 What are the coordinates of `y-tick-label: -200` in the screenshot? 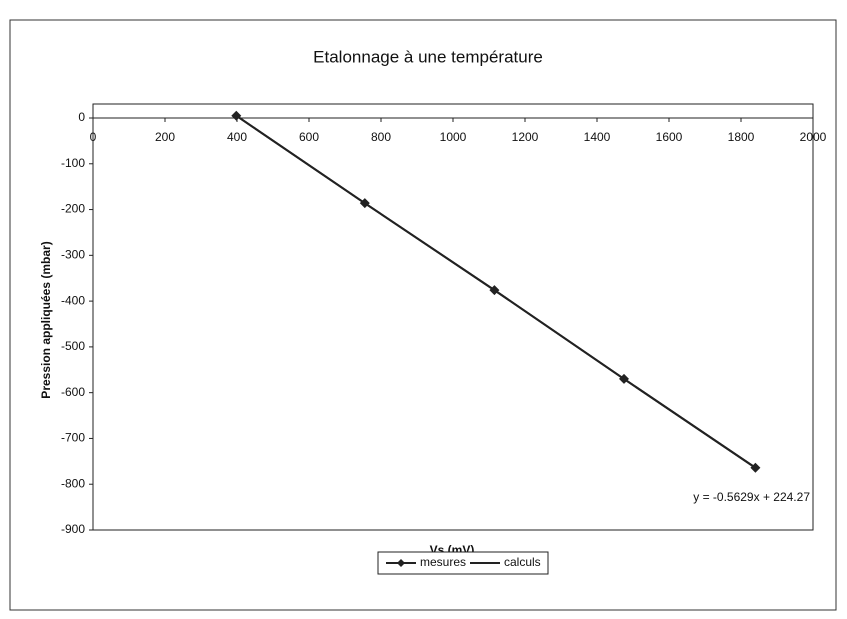 It's located at (73, 209).